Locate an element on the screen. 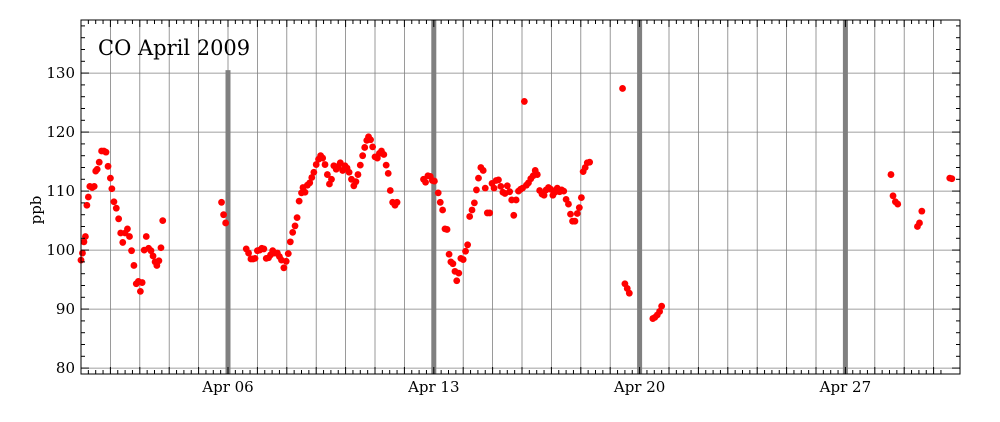 This screenshot has height=422, width=1000. chart-title: CO April 2009 is located at coordinates (174, 48).